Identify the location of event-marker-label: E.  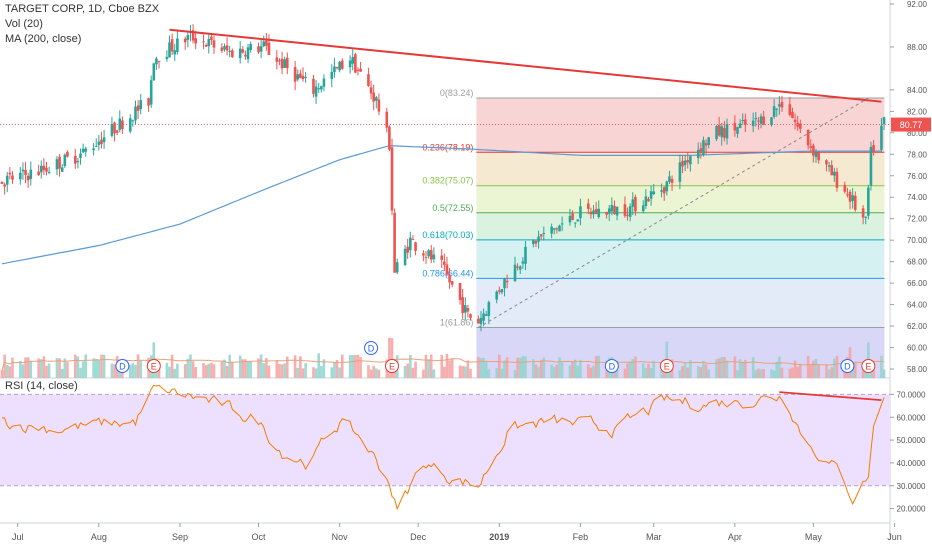
(868, 367).